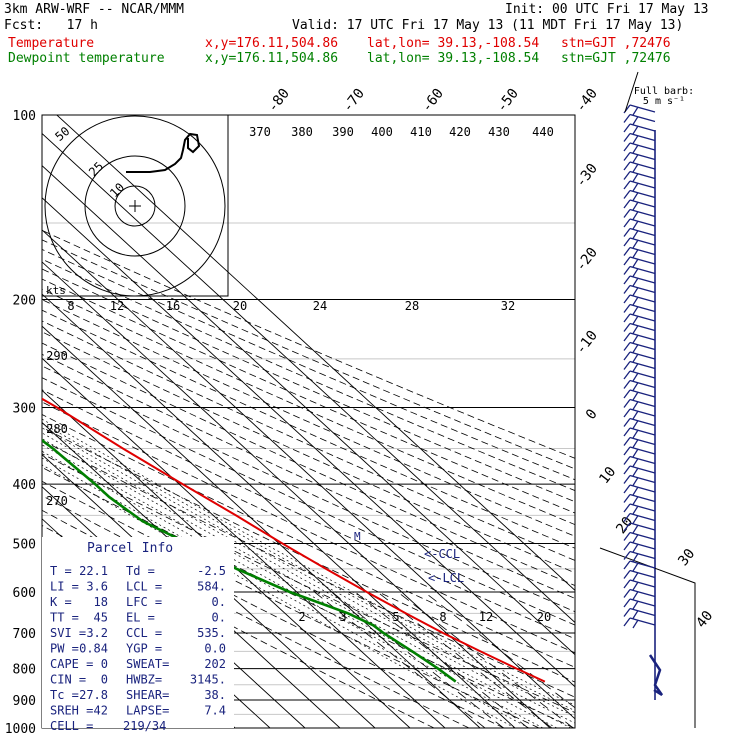  Describe the element at coordinates (24, 544) in the screenshot. I see `pressure-tick-label: 500` at that location.